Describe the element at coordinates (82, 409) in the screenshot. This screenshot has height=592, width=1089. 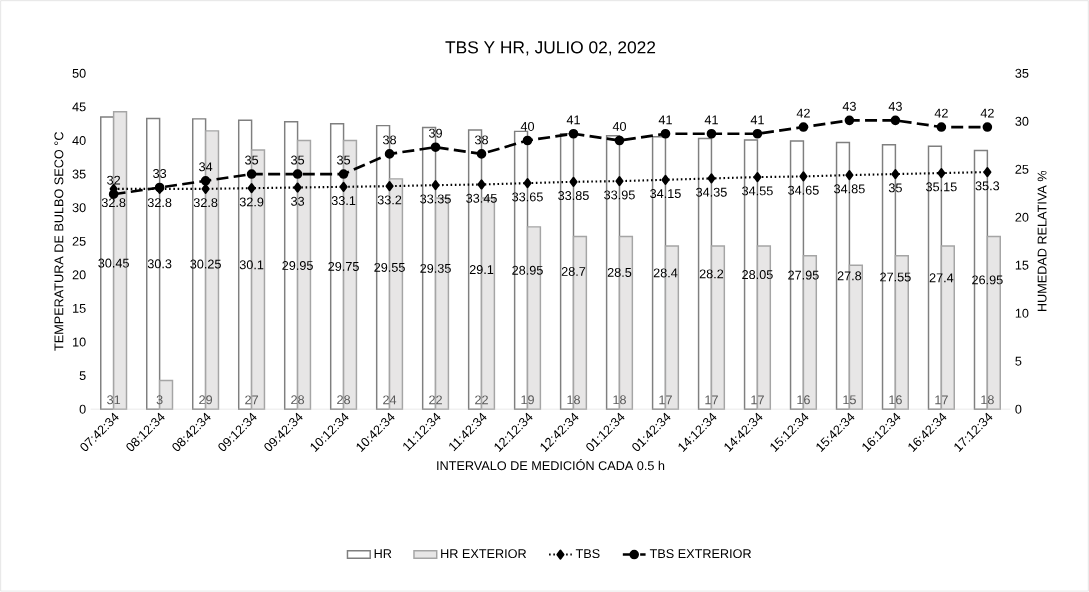
I see `y-tick-label: 0` at that location.